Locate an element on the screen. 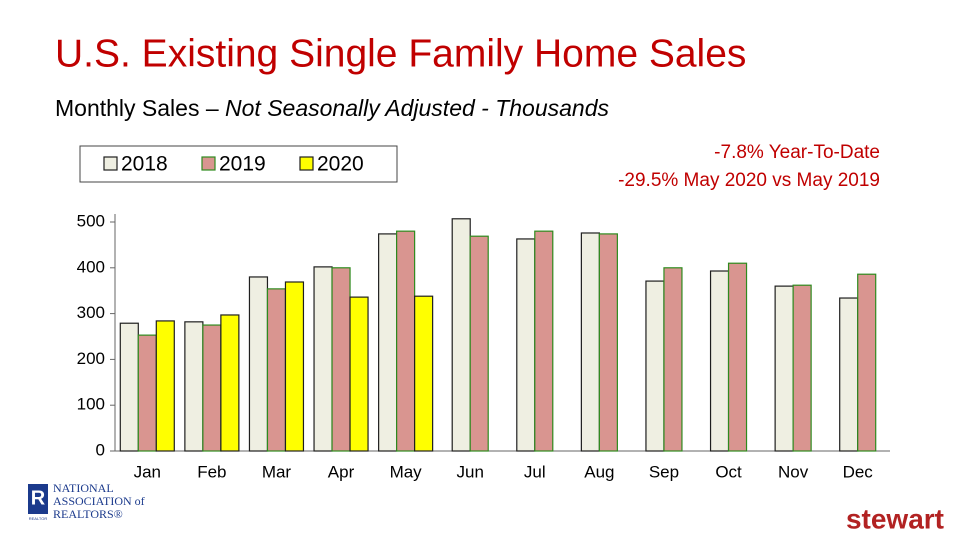 Image resolution: width=960 pixels, height=540 pixels. nar-logo-mark is located at coordinates (38, 499).